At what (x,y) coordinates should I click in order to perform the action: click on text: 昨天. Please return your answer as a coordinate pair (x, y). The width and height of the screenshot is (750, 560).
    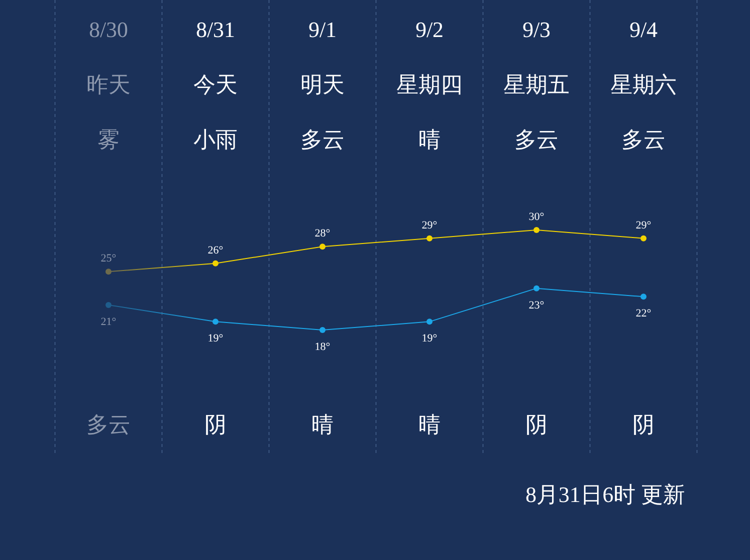
    Looking at the image, I should click on (109, 85).